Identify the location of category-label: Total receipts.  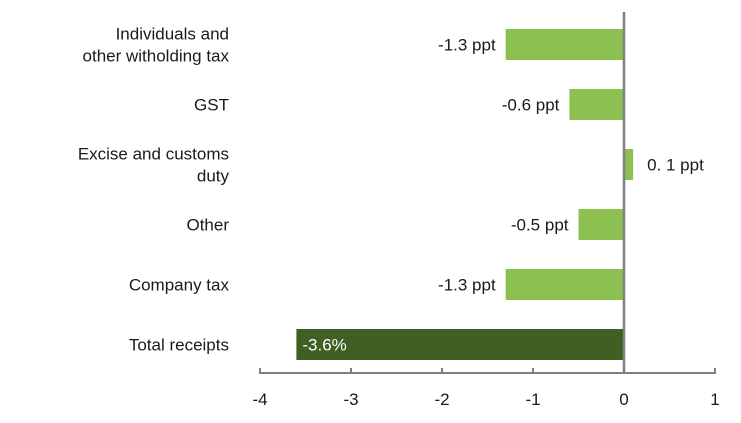
(179, 345).